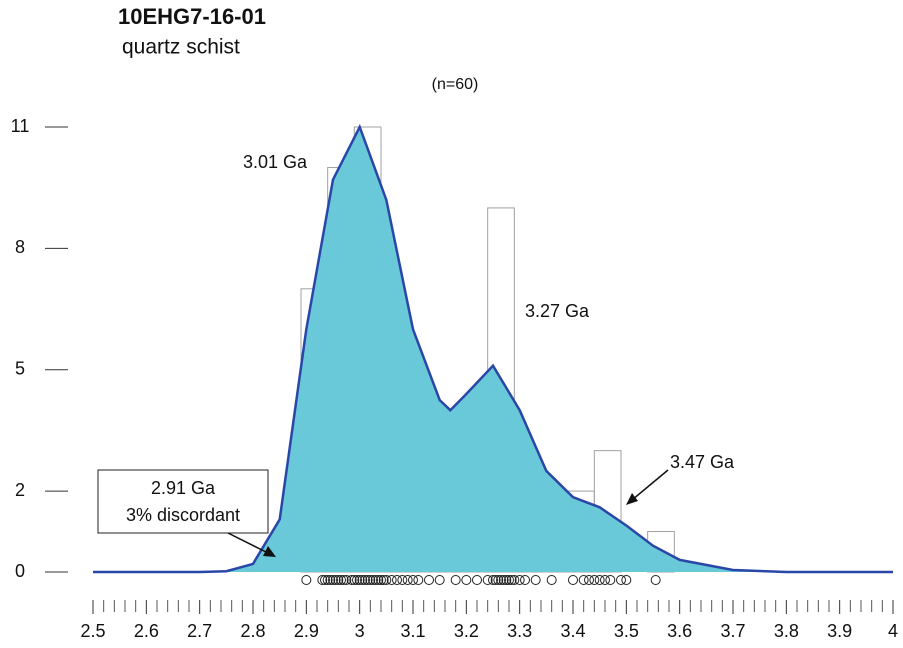  I want to click on y-tick-label: 5, so click(20, 368).